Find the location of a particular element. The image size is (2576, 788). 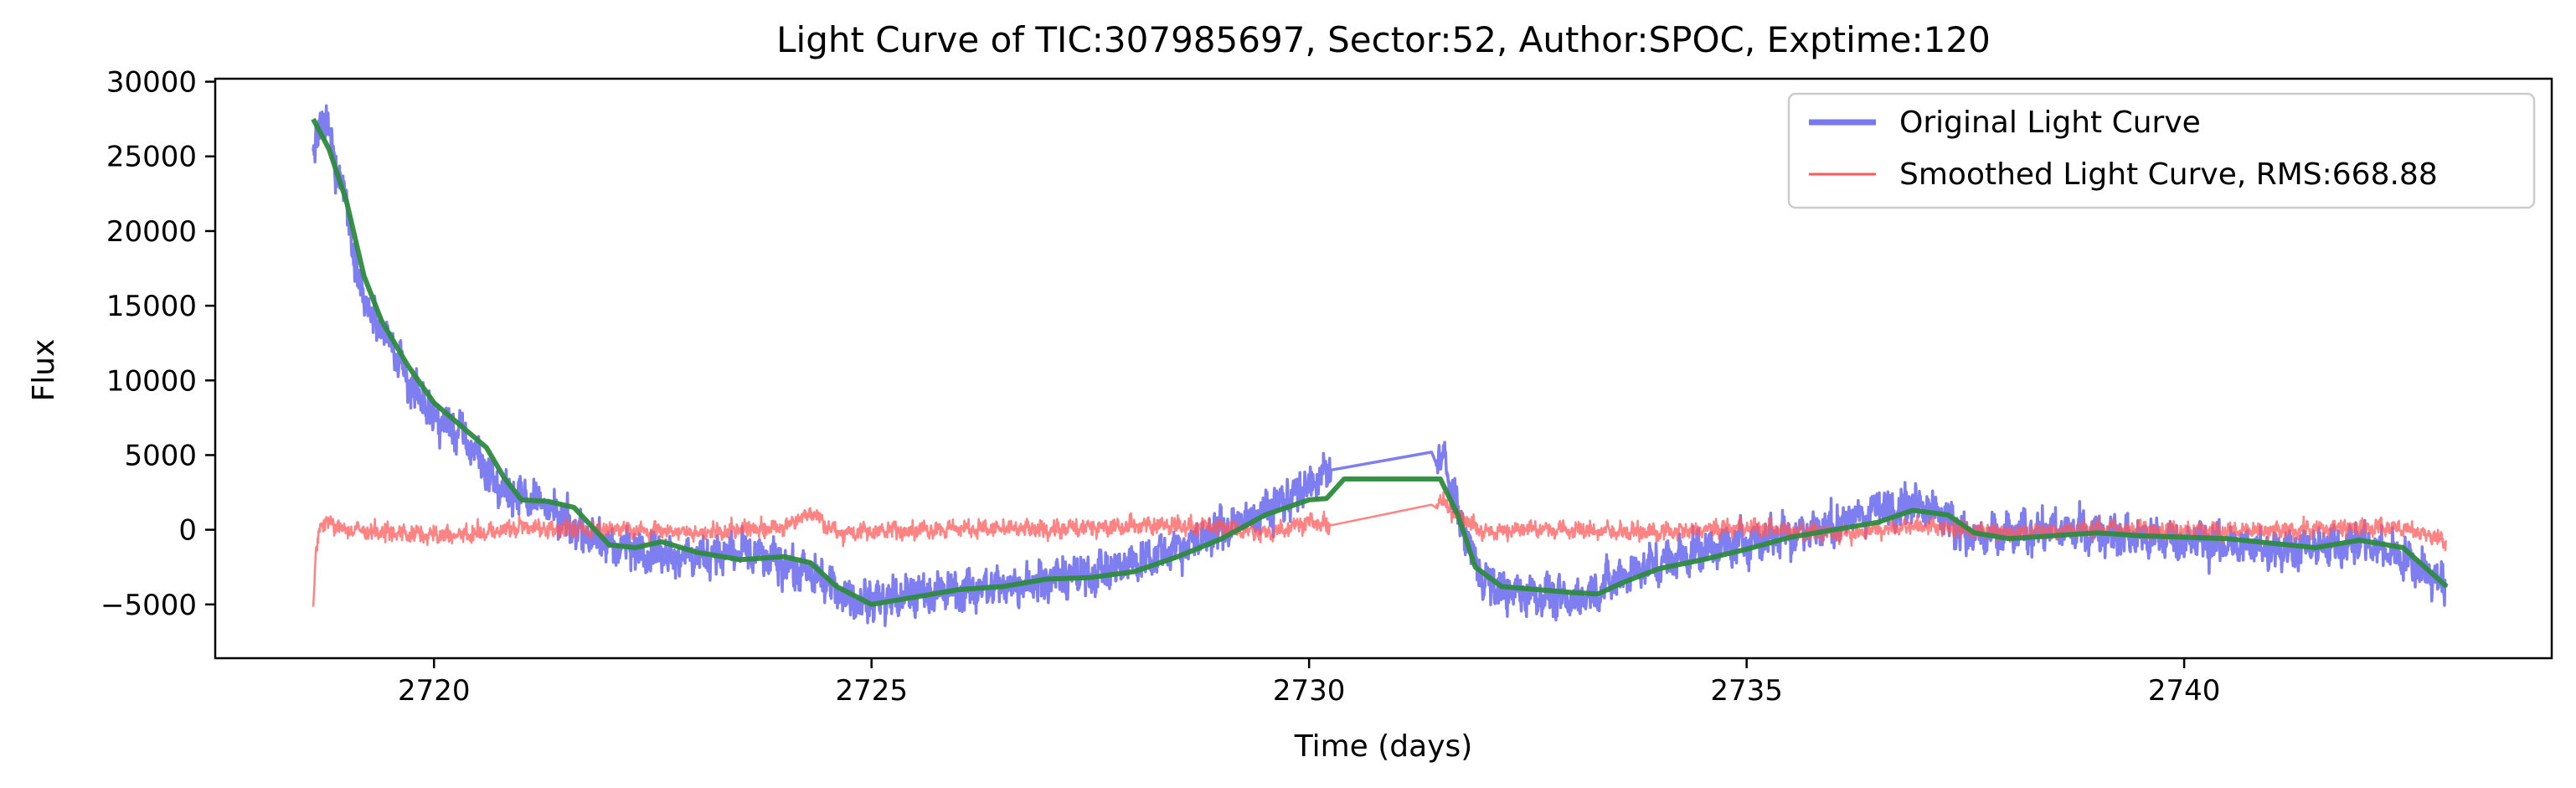

x-tick-label: 2730 is located at coordinates (1309, 691).